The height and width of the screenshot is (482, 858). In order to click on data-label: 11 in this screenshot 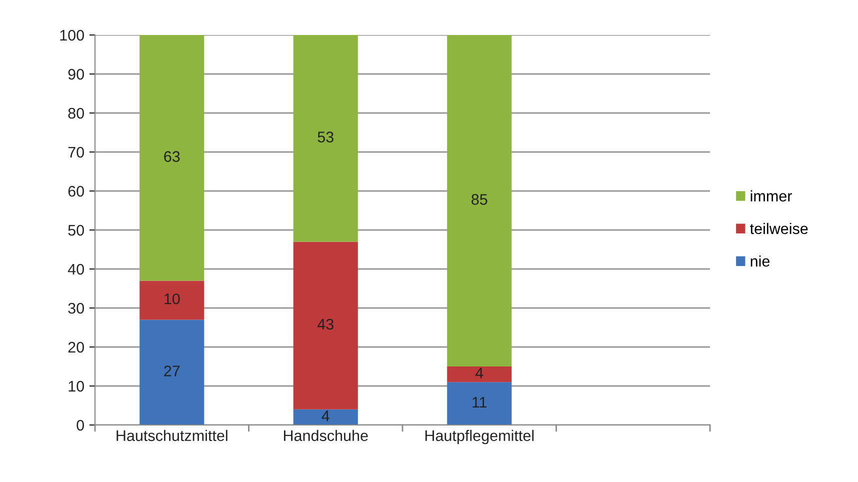, I will do `click(479, 402)`.